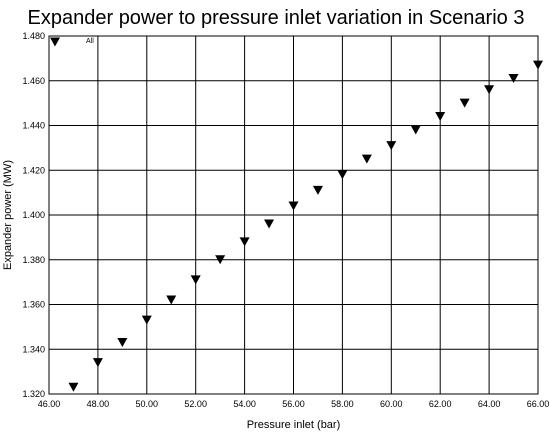 Image resolution: width=550 pixels, height=434 pixels. I want to click on x-tick-label: 50.00, so click(147, 404).